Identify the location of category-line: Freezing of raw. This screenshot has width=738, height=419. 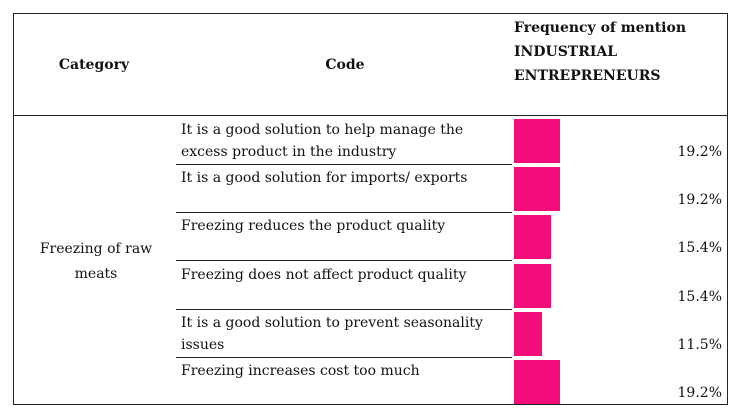
(96, 249).